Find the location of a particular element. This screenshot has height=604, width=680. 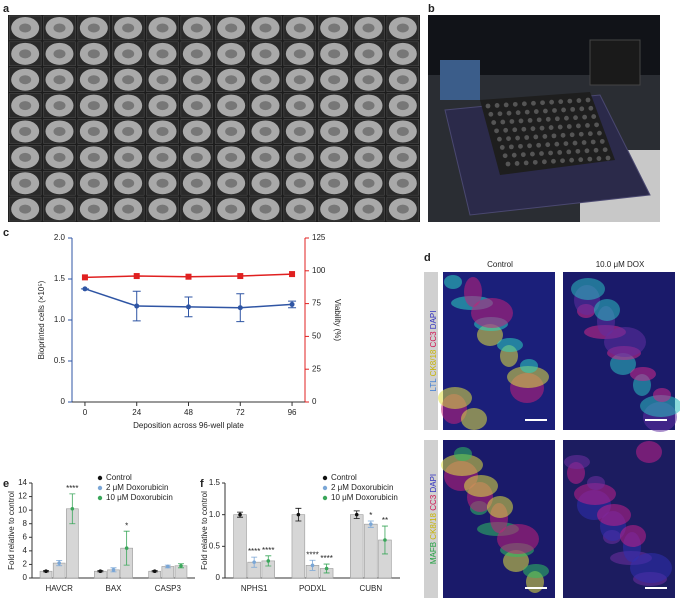

y-axis-label: Fold relative to control is located at coordinates (11, 530).